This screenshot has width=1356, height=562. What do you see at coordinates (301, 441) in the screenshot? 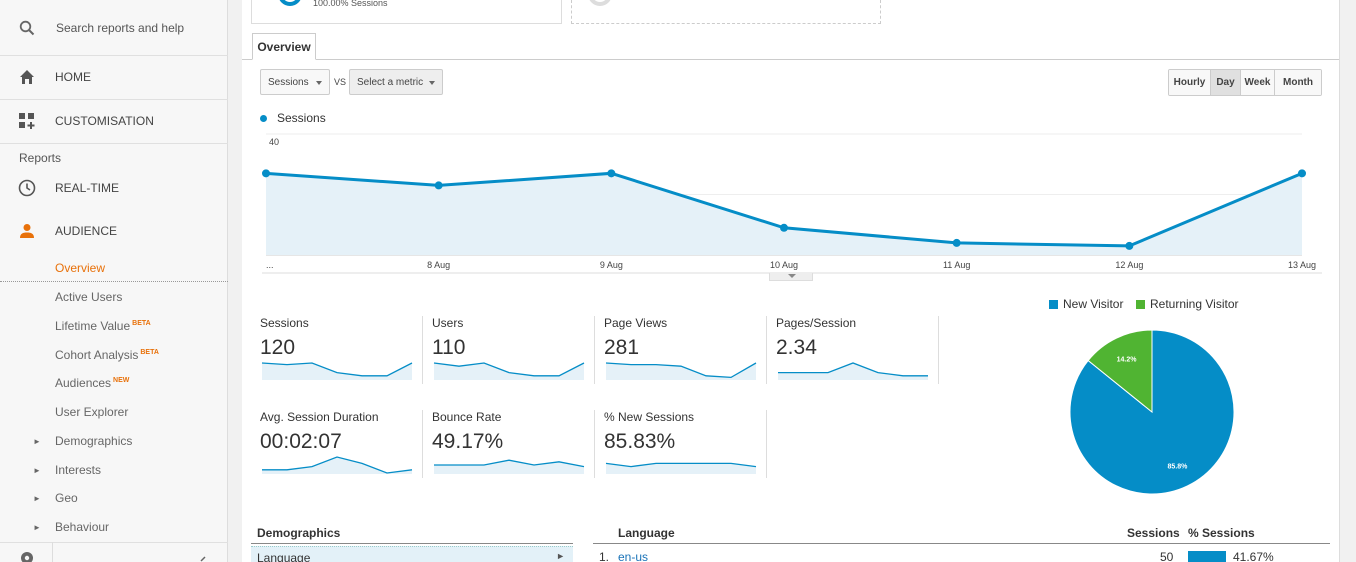
I see `metric-value: 00:02:07` at bounding box center [301, 441].